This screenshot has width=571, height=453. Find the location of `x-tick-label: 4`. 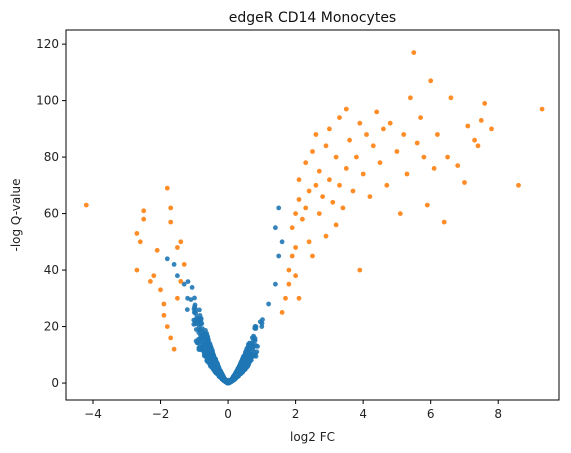

x-tick-label: 4 is located at coordinates (363, 414).